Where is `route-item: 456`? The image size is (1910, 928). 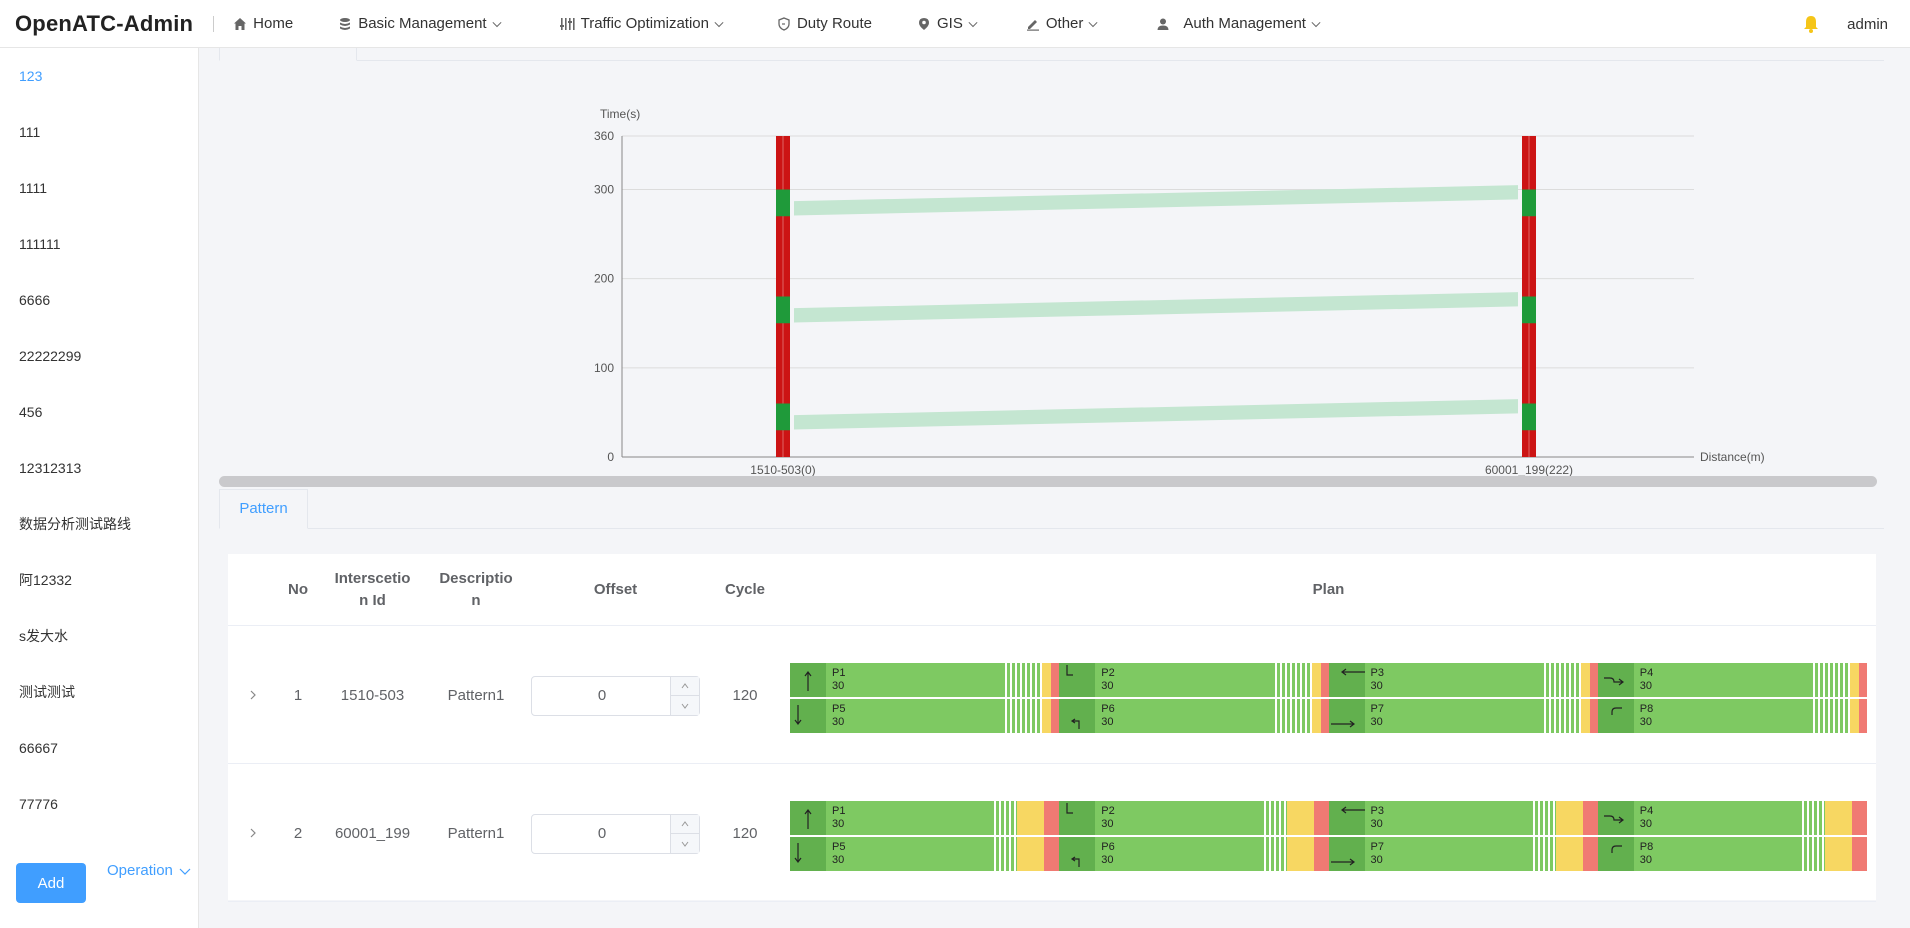
route-item: 456 is located at coordinates (31, 412).